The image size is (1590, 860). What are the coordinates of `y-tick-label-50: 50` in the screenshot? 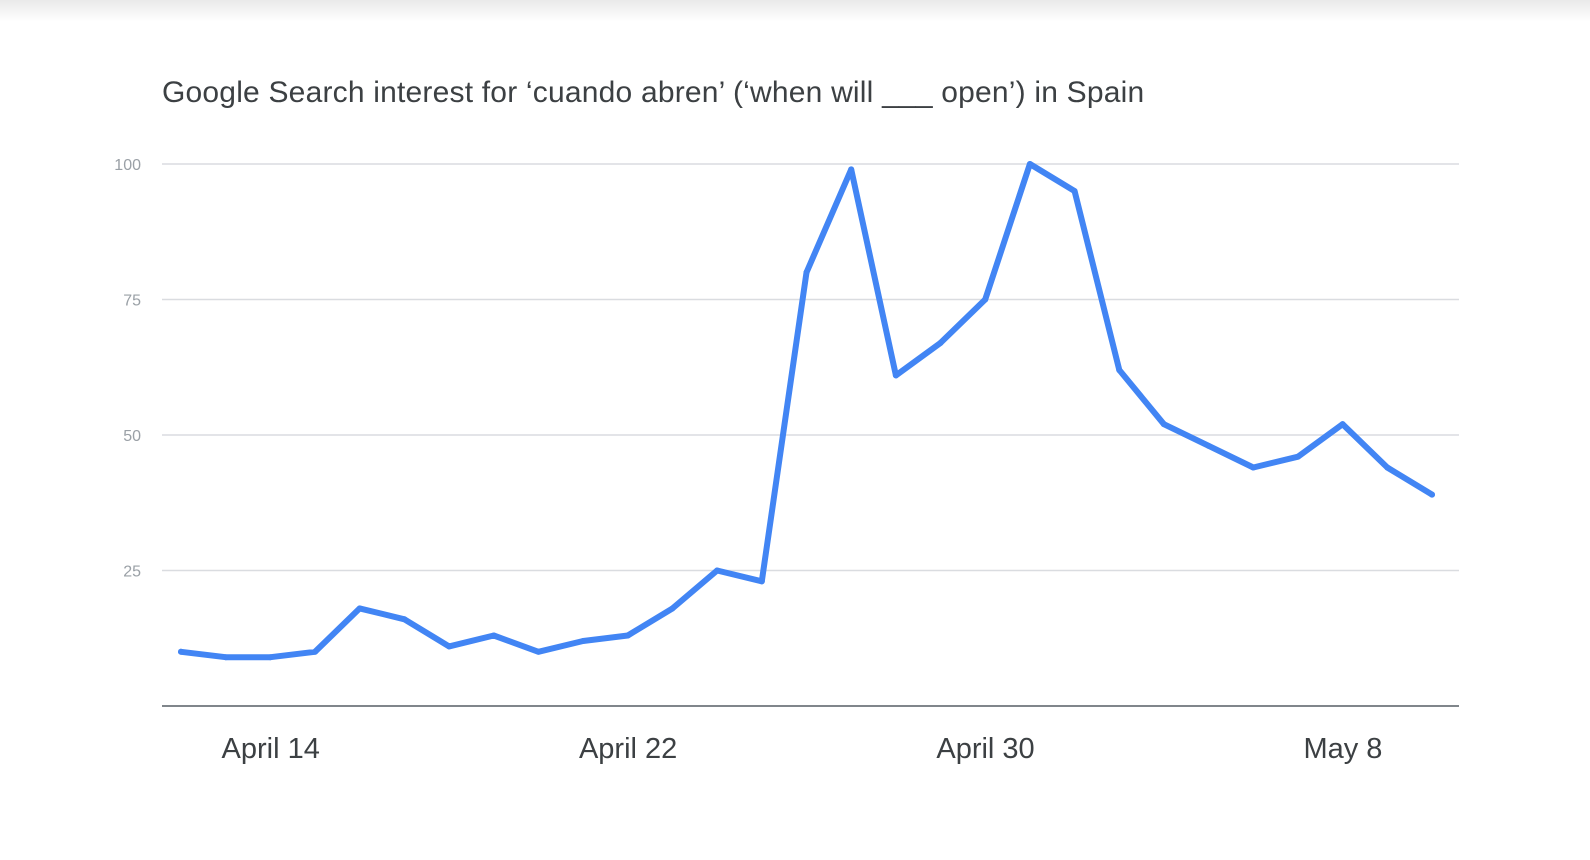 It's located at (132, 436).